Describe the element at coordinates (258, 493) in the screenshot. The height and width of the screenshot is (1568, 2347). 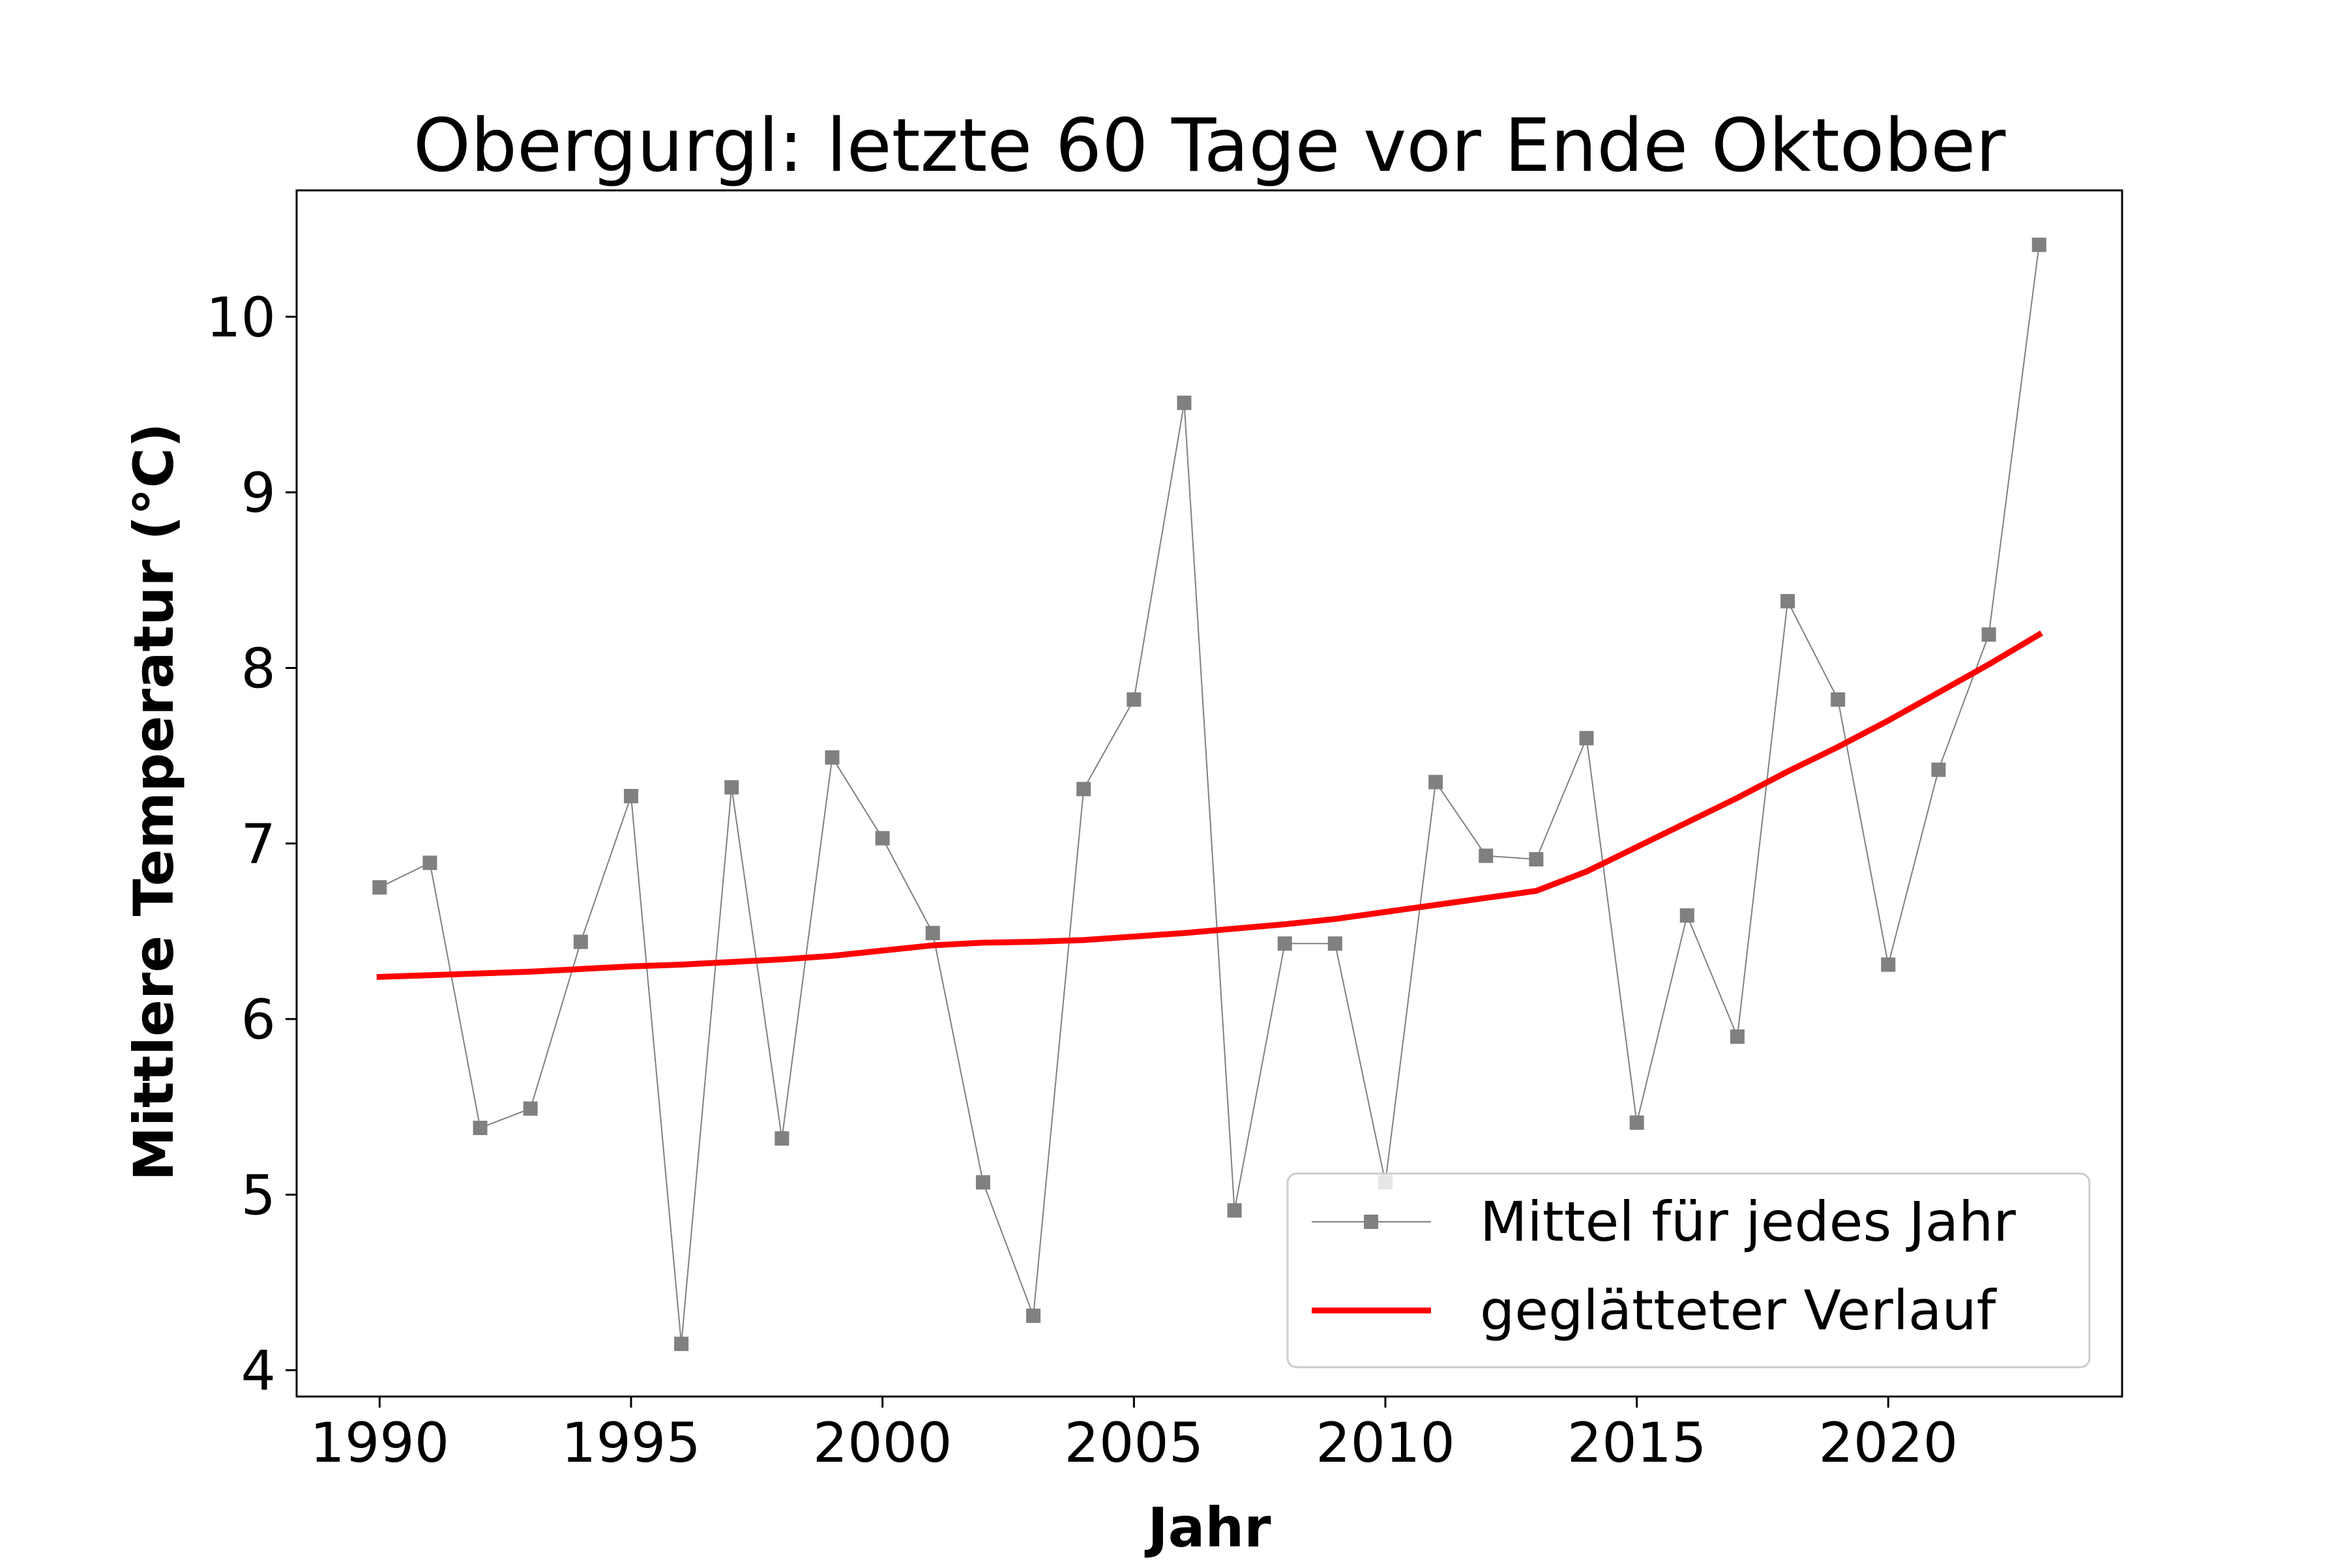
I see `y-tick-label: 9` at that location.